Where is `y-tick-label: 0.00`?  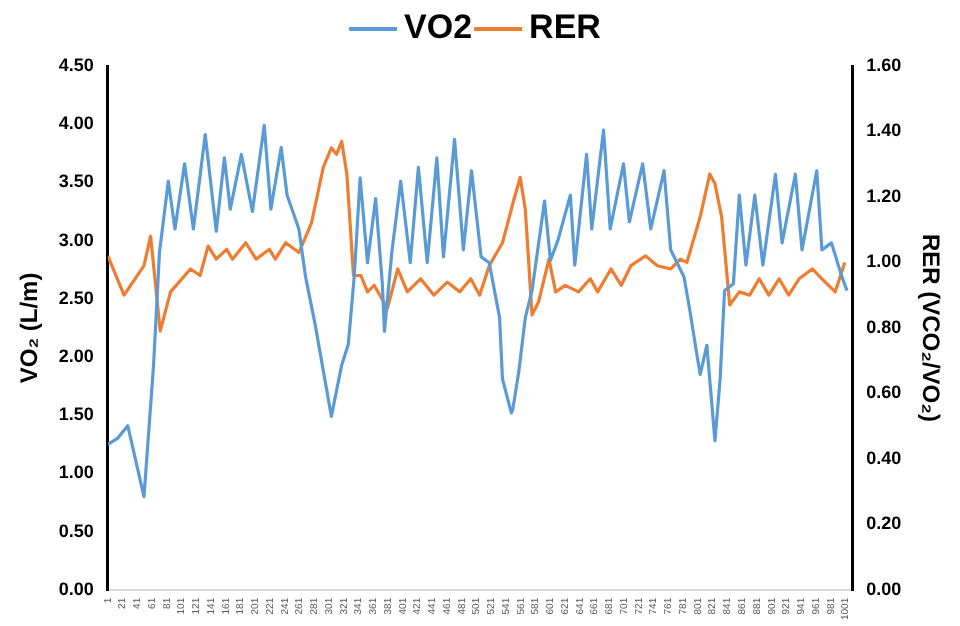
y-tick-label: 0.00 is located at coordinates (76, 588).